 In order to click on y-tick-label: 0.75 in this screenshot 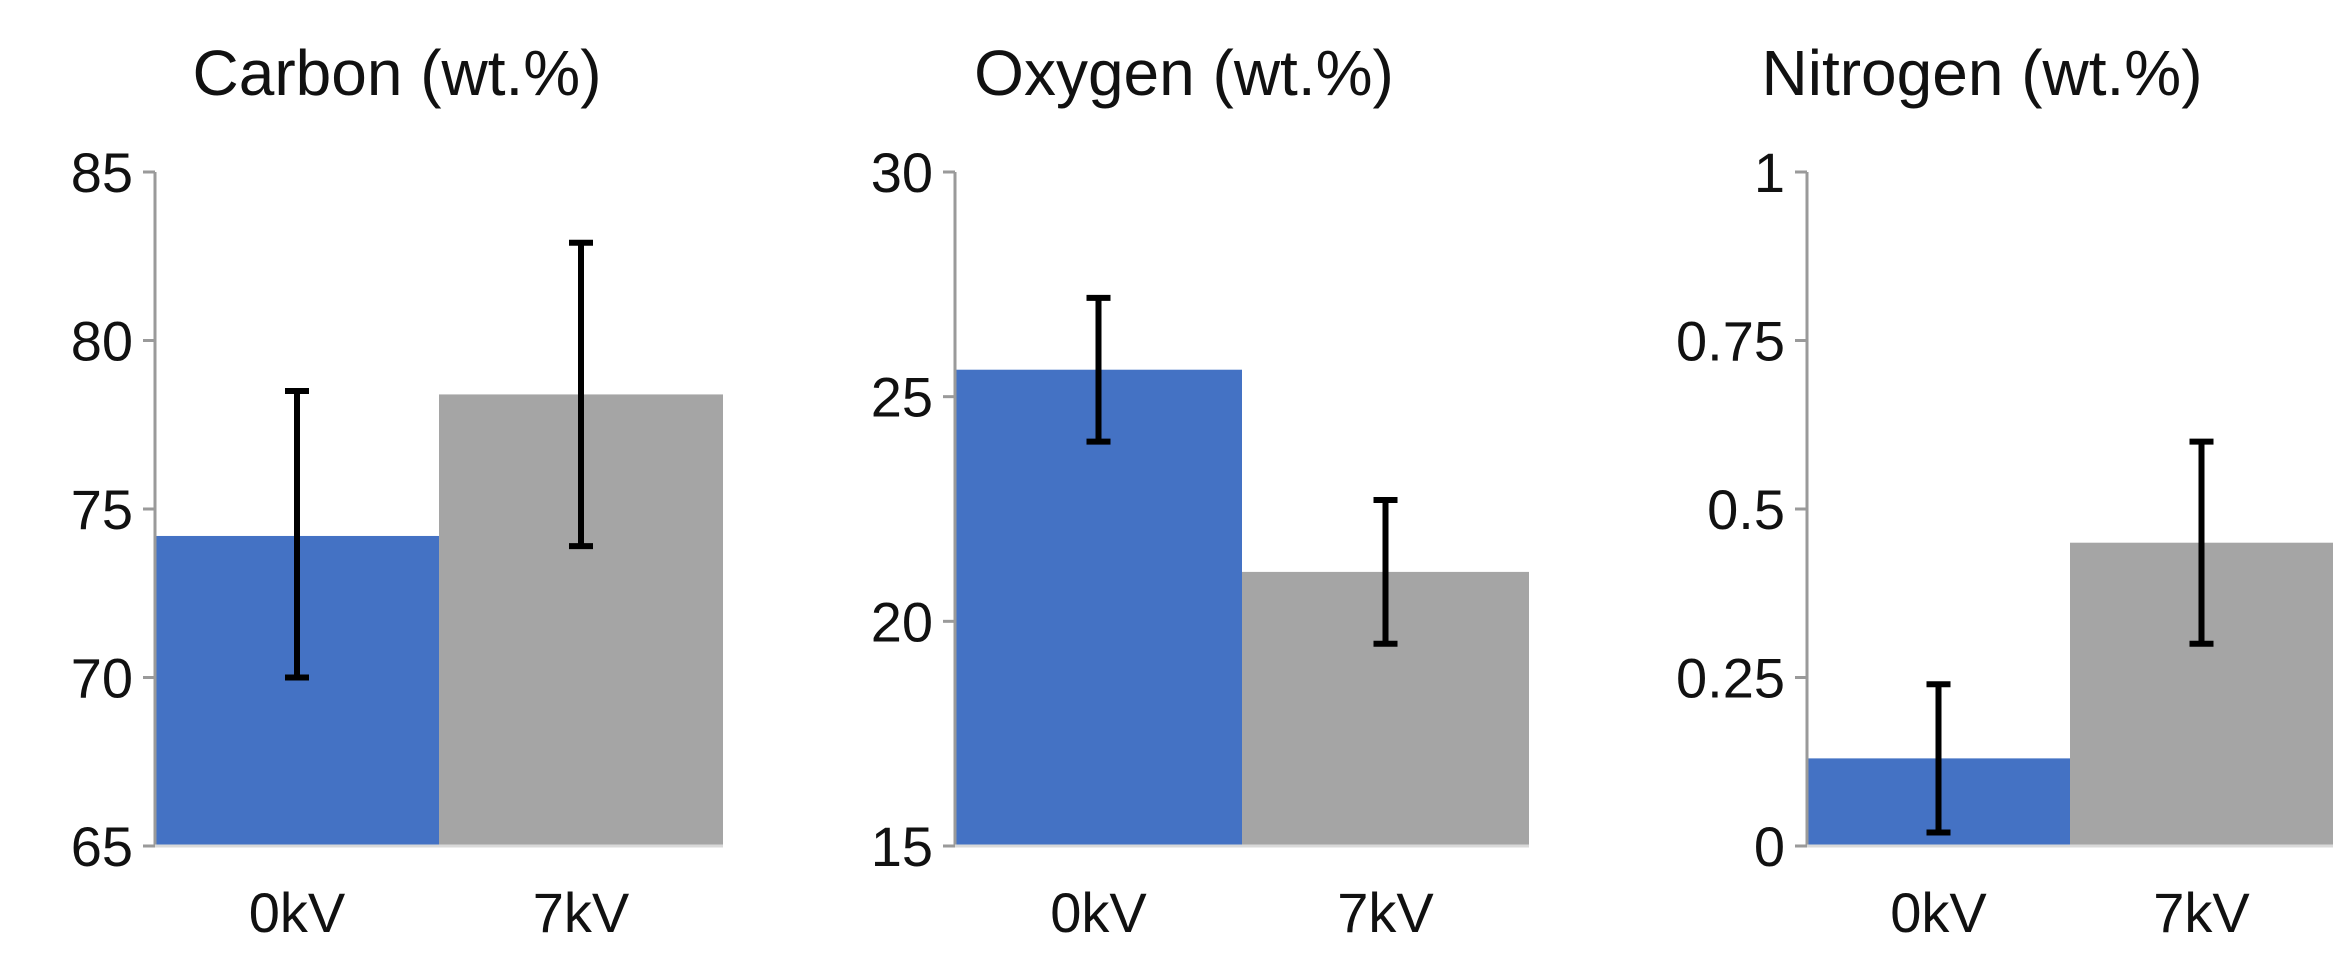, I will do `click(1730, 341)`.